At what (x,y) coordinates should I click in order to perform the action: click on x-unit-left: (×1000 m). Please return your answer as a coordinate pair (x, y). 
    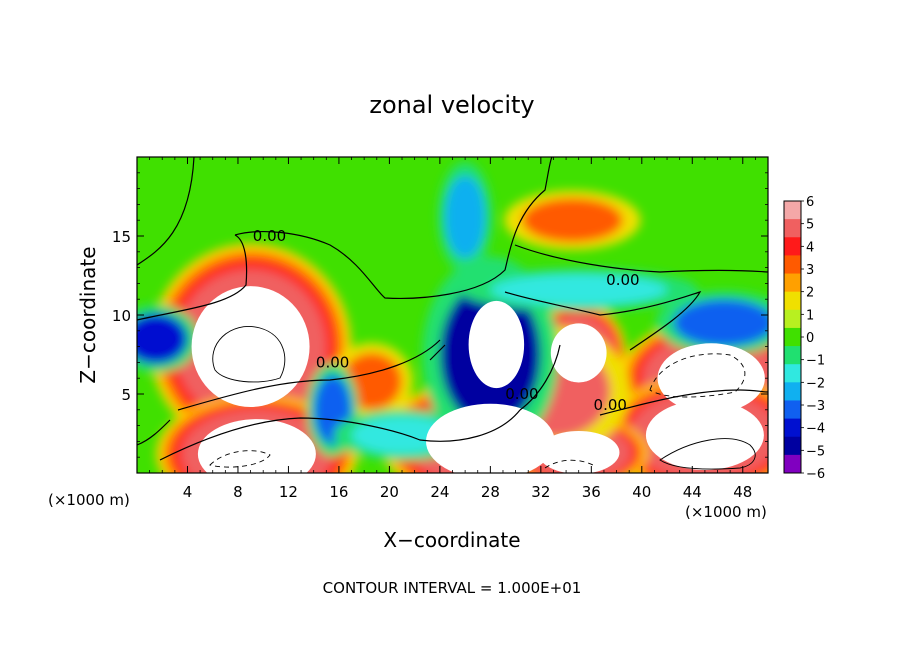
    Looking at the image, I should click on (89, 500).